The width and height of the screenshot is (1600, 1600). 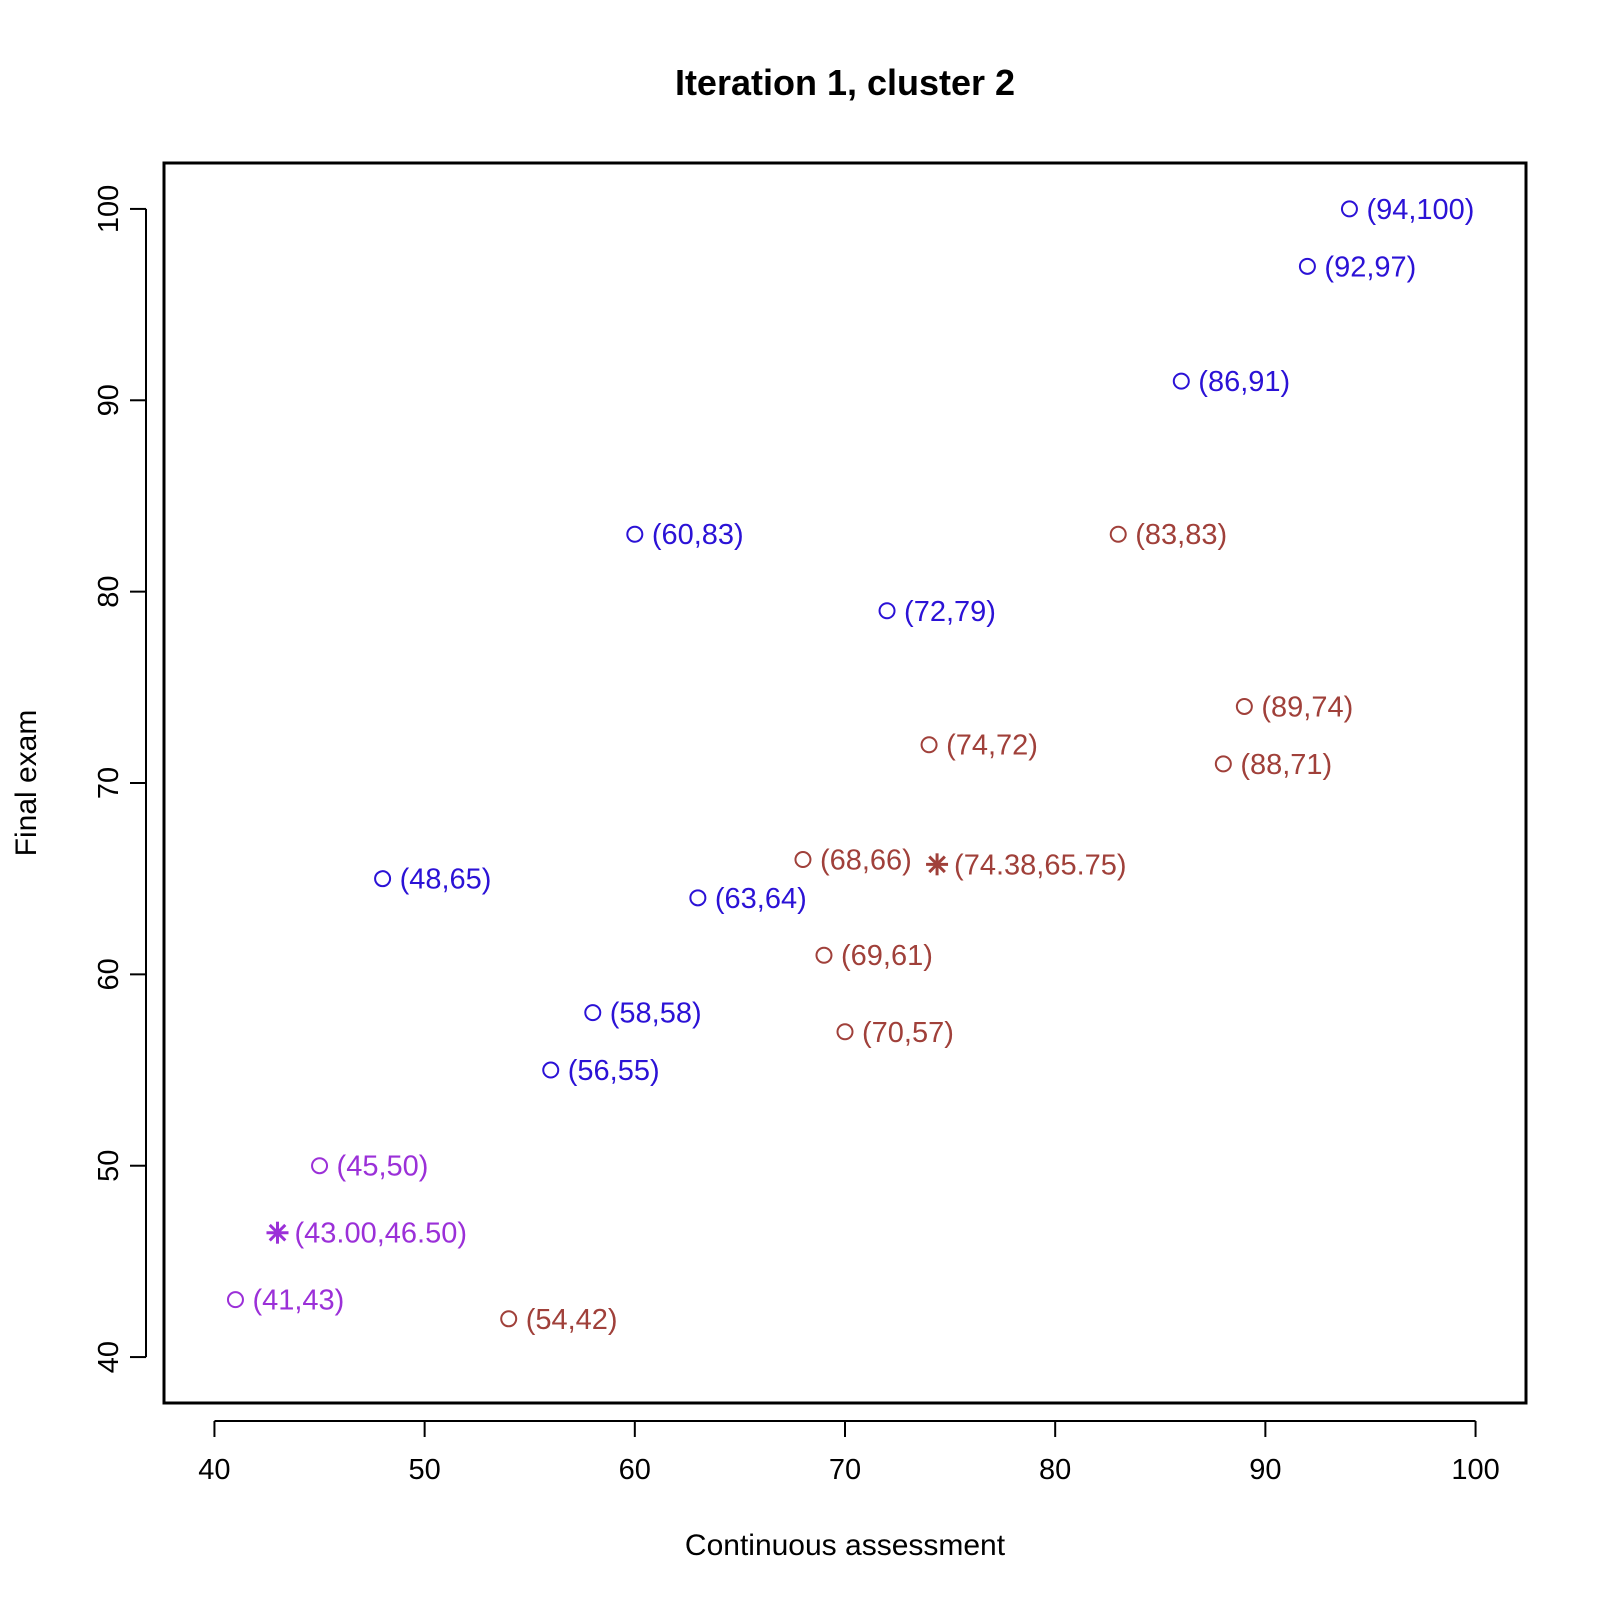 I want to click on centroid-label: (74.38,65.75), so click(x=1040, y=865).